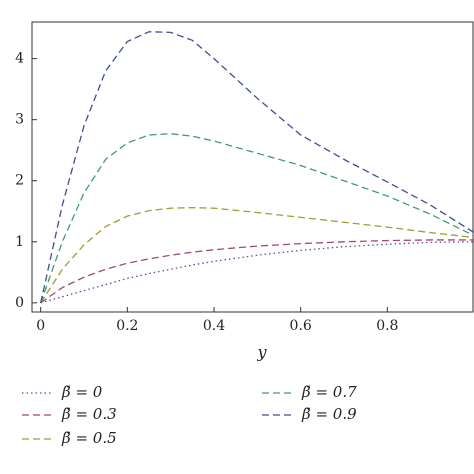 Image resolution: width=474 pixels, height=474 pixels. What do you see at coordinates (40, 326) in the screenshot?
I see `x-tick-label: 0` at bounding box center [40, 326].